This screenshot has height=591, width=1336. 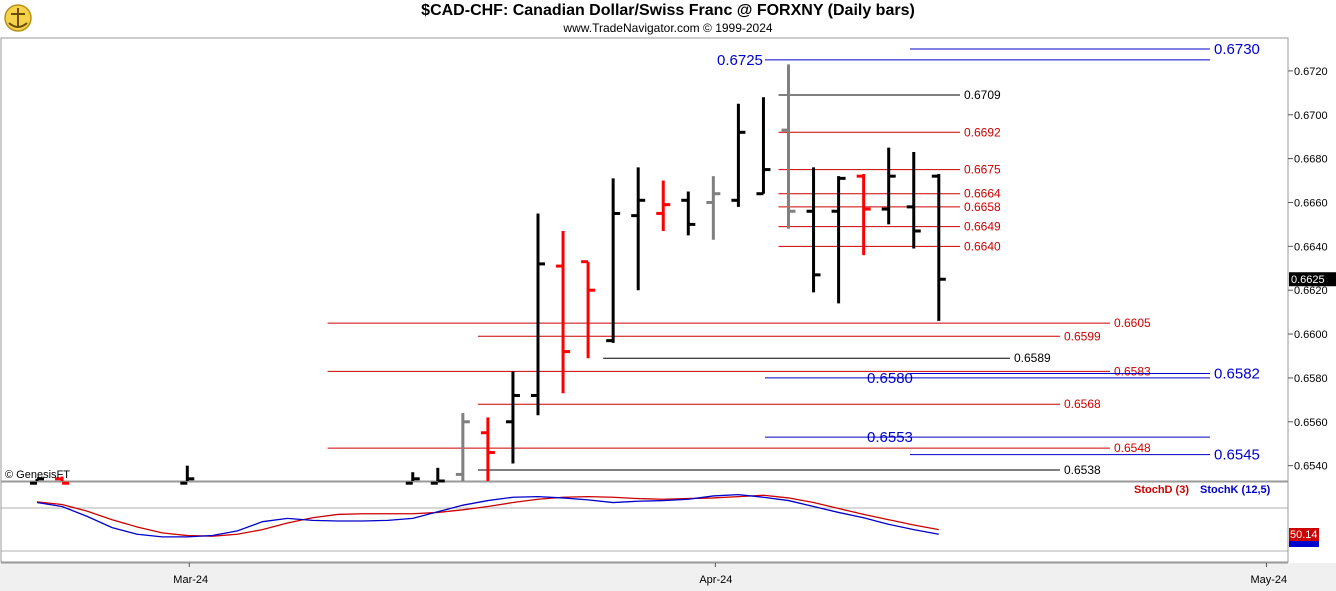 What do you see at coordinates (1235, 490) in the screenshot?
I see `legend-stochk: StochK (12,5)` at bounding box center [1235, 490].